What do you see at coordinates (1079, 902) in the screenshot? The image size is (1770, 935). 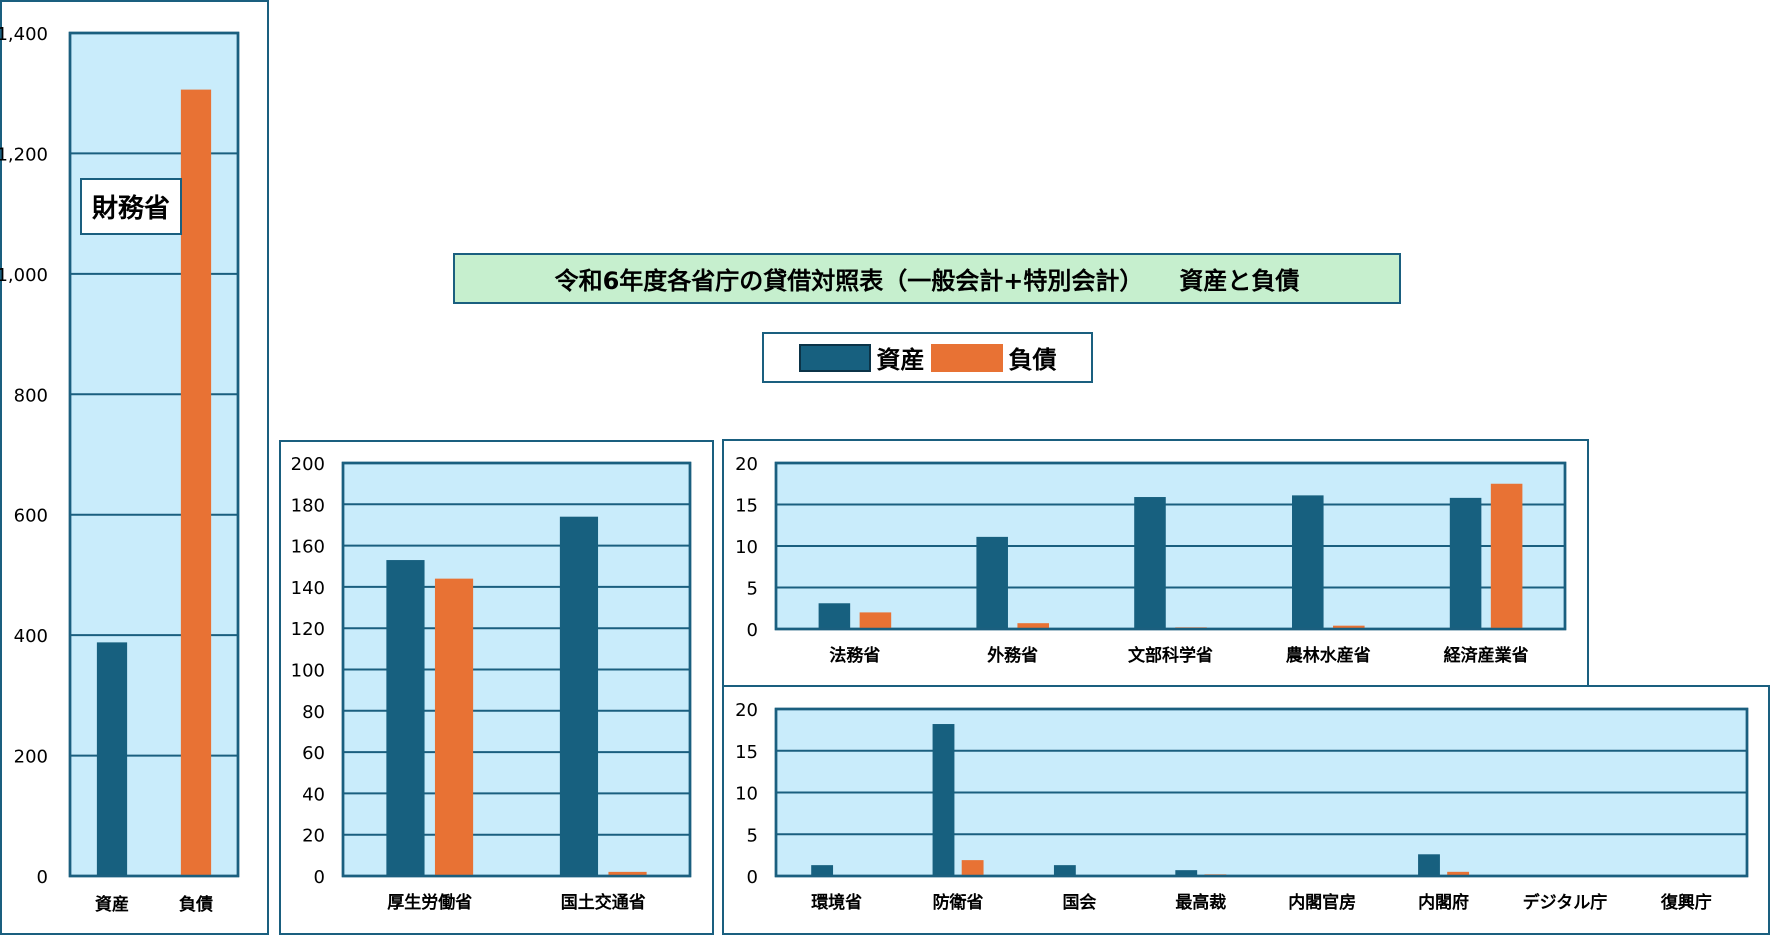 I see `x-tick-label: 国会` at bounding box center [1079, 902].